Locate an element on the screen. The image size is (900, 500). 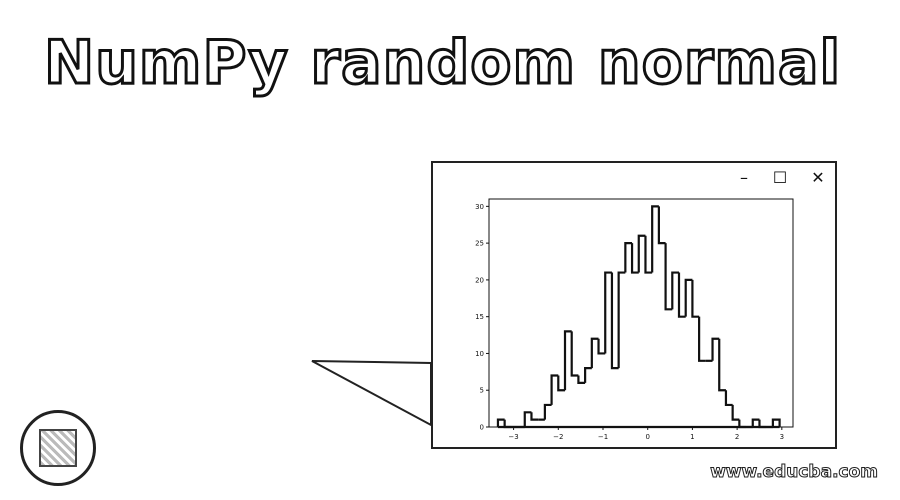
educba-logo-icon is located at coordinates (58, 448).